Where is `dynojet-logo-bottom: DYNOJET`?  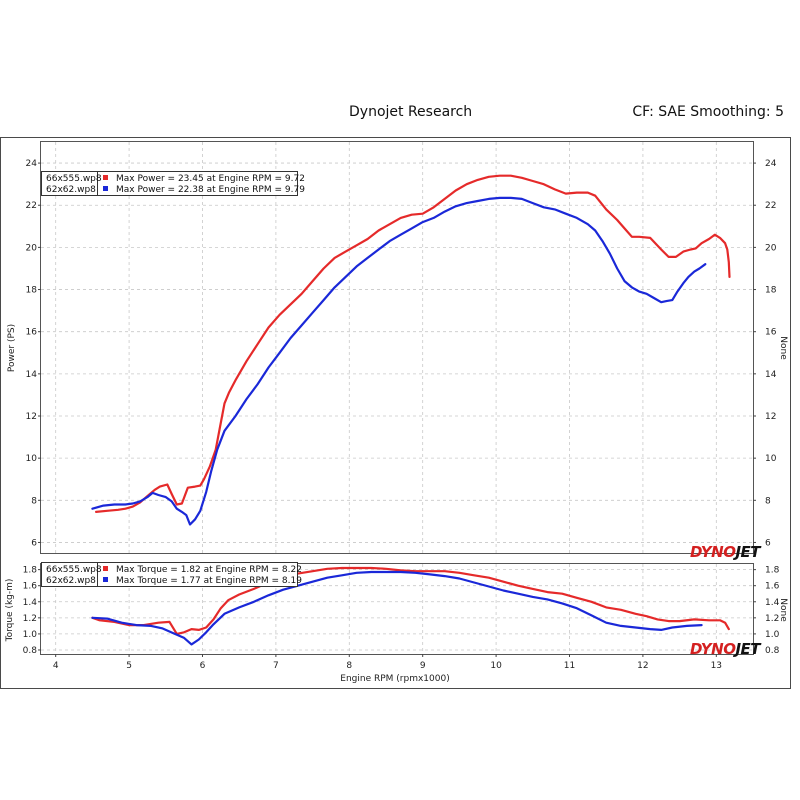
dynojet-logo-bottom: DYNOJET is located at coordinates (726, 649).